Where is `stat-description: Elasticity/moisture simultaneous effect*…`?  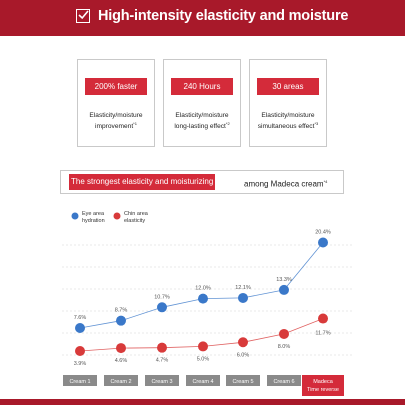 stat-description: Elasticity/moisture simultaneous effect*… is located at coordinates (288, 121).